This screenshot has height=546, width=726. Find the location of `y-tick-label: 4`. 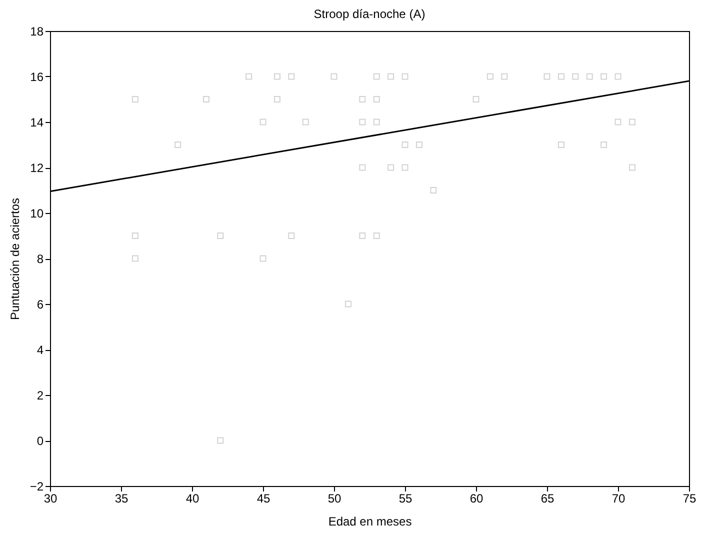

y-tick-label: 4 is located at coordinates (40, 350).